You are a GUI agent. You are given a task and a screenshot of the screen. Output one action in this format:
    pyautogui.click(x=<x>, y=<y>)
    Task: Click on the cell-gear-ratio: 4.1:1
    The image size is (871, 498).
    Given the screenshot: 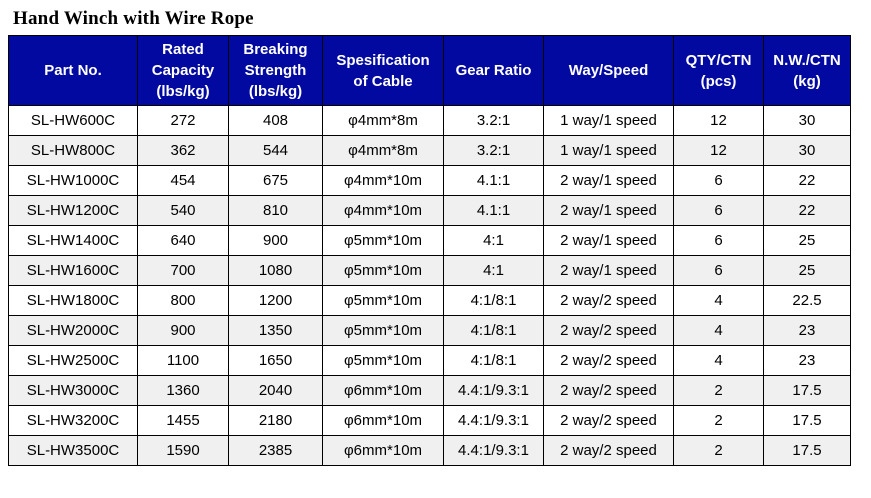 What is the action you would take?
    pyautogui.click(x=493, y=210)
    